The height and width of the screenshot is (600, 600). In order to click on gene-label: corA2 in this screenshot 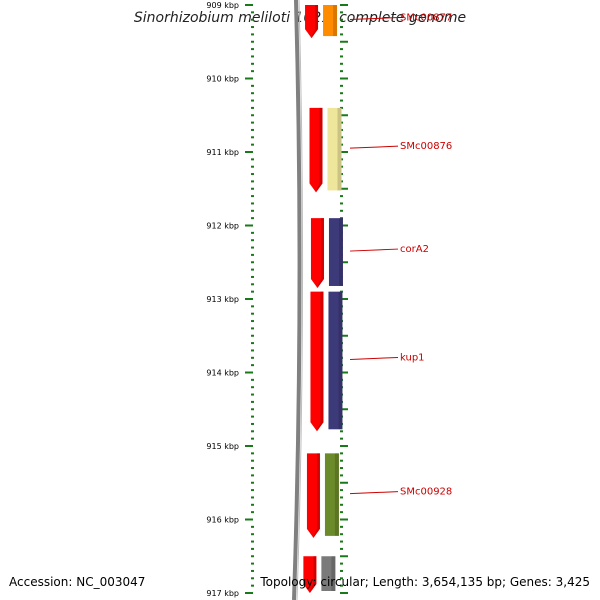, I will do `click(414, 249)`.